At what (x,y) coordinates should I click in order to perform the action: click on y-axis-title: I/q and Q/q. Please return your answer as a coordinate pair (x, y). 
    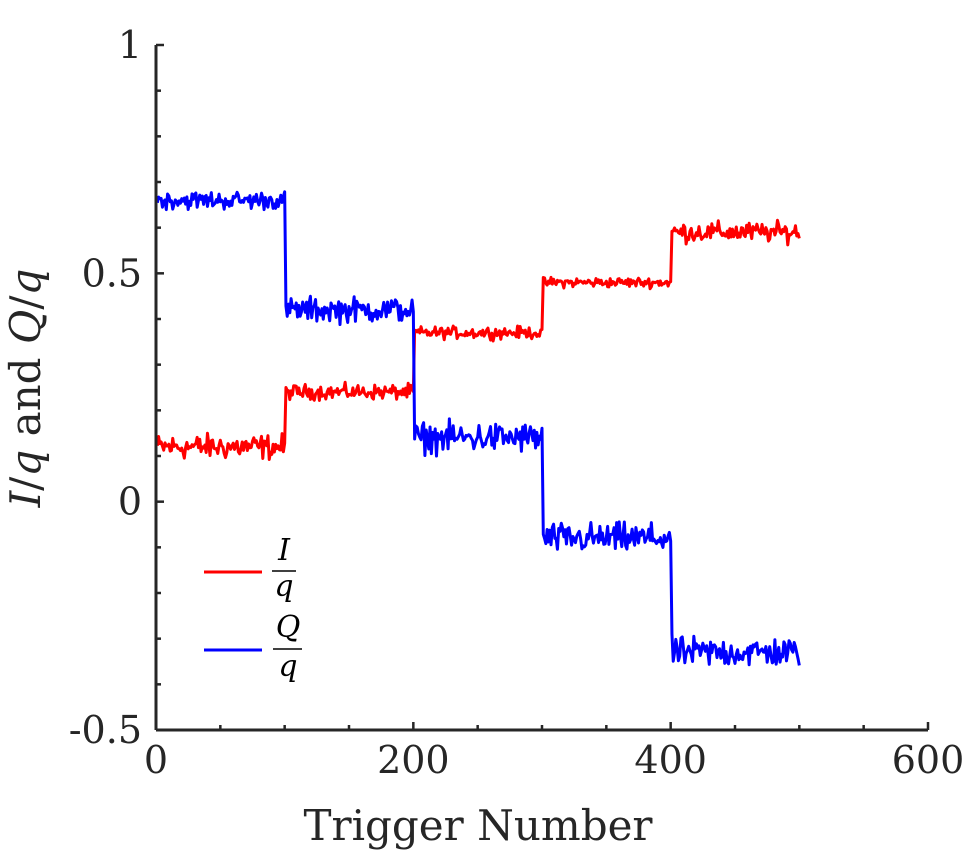
    Looking at the image, I should click on (25, 389).